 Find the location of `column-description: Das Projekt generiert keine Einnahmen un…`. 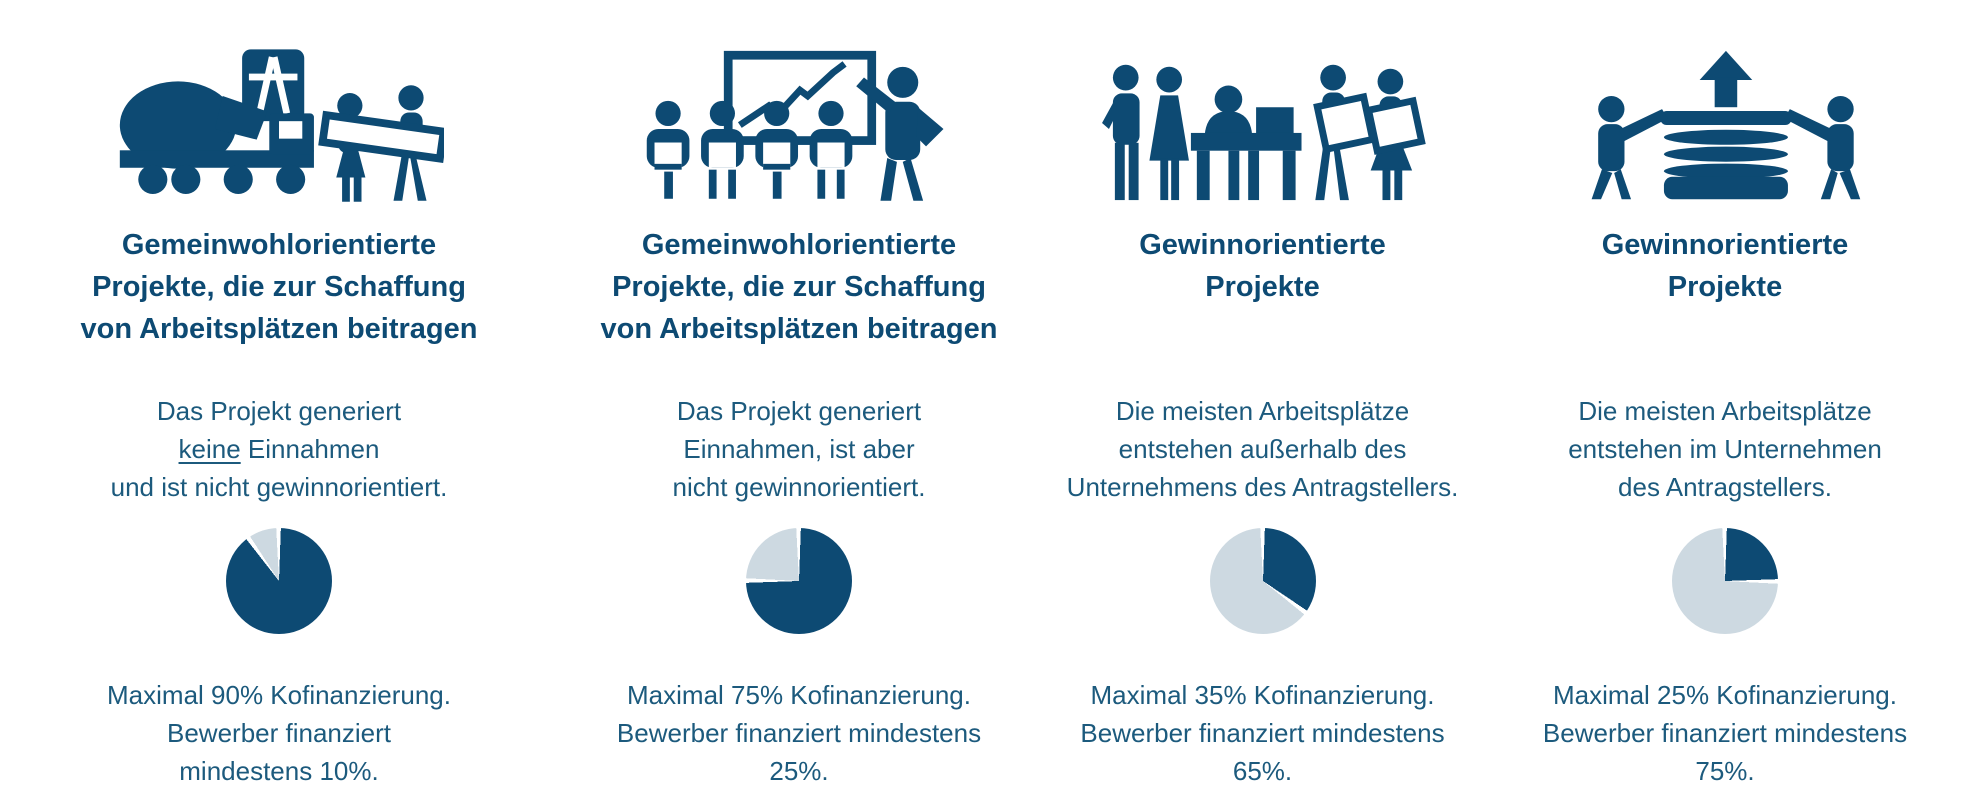

column-description: Das Projekt generiert keine Einnahmen un… is located at coordinates (279, 449).